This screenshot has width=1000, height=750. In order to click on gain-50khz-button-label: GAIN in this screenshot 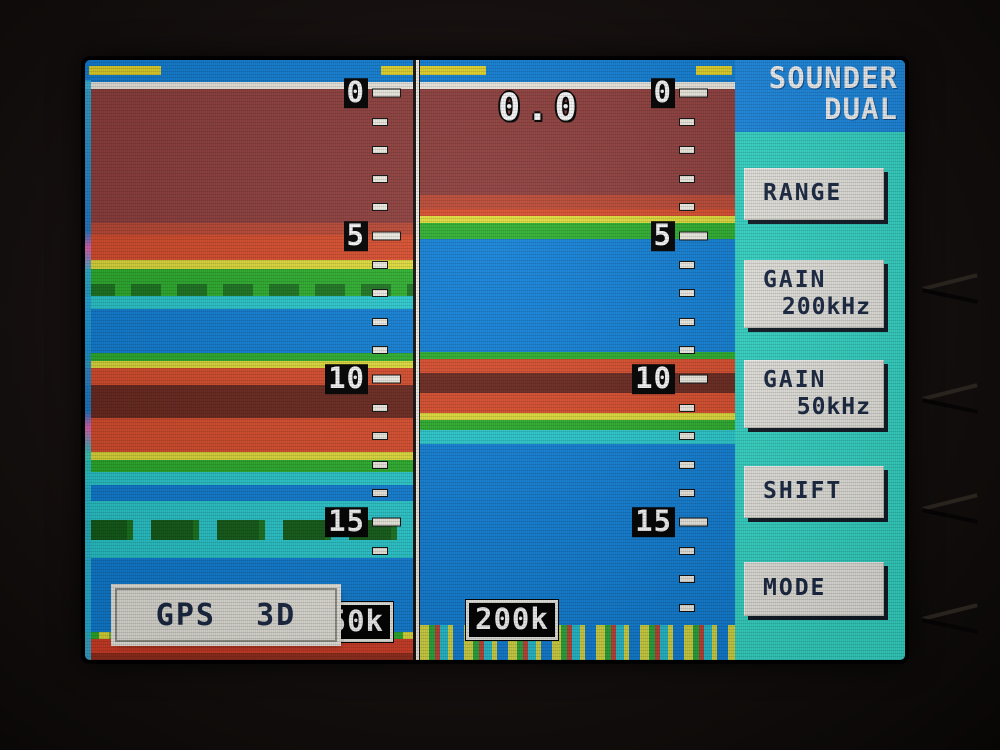, I will do `click(795, 380)`.